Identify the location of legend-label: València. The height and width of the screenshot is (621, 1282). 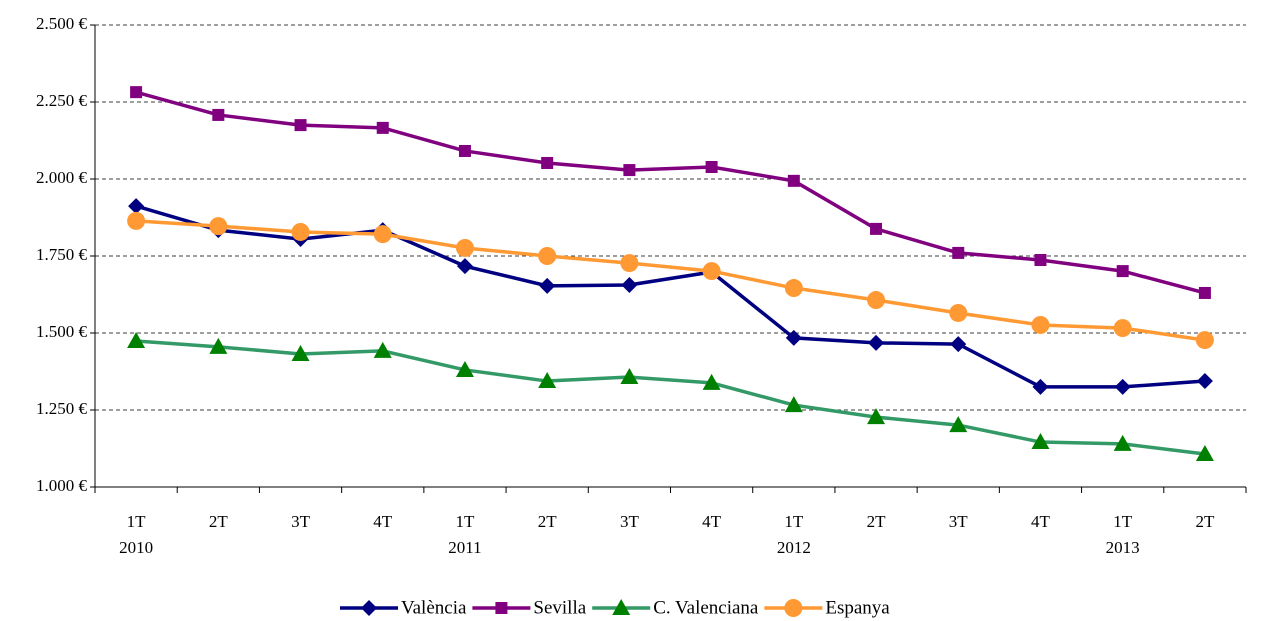
(434, 607).